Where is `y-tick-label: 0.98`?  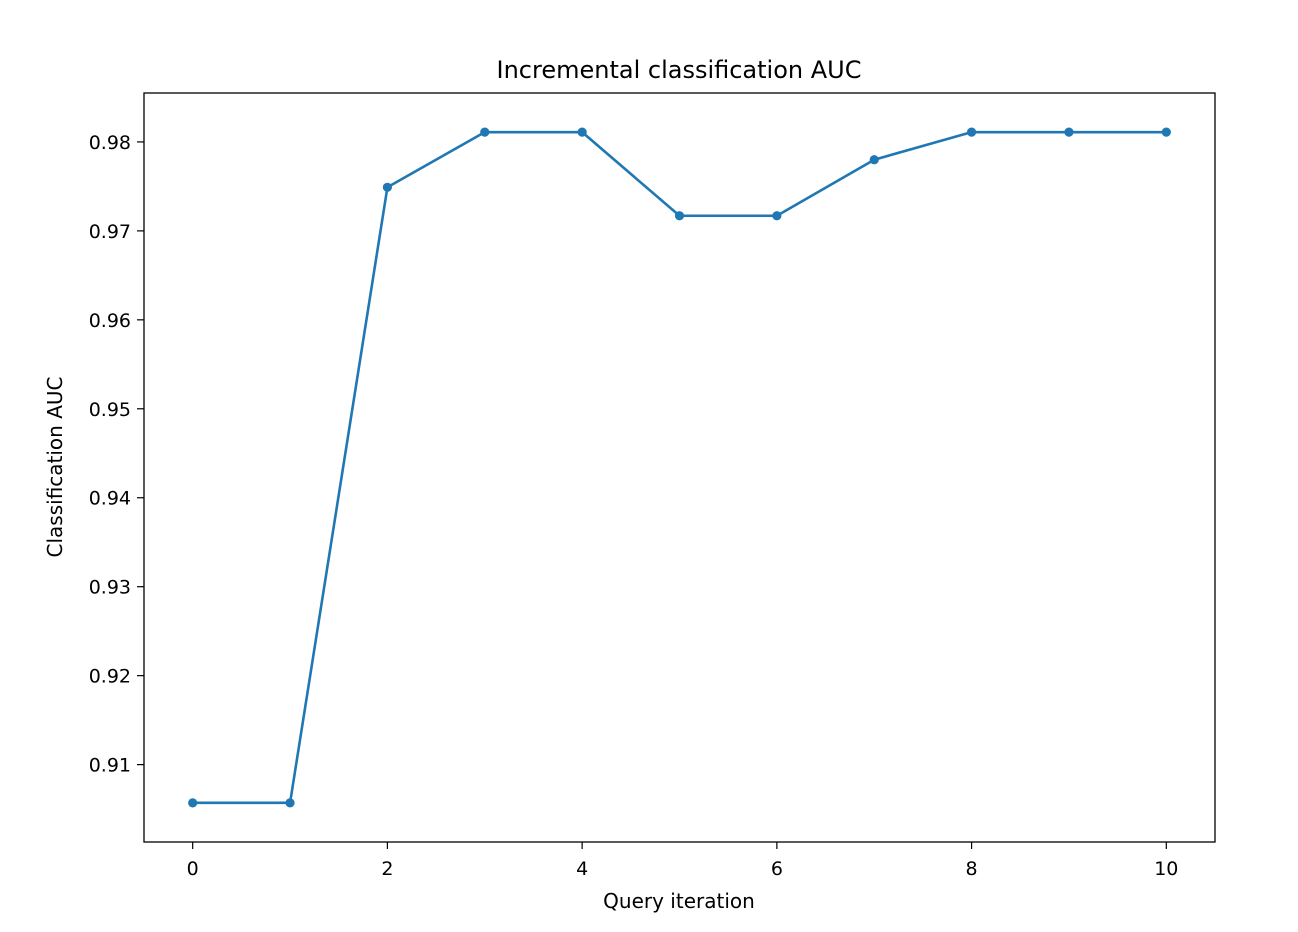 y-tick-label: 0.98 is located at coordinates (110, 143).